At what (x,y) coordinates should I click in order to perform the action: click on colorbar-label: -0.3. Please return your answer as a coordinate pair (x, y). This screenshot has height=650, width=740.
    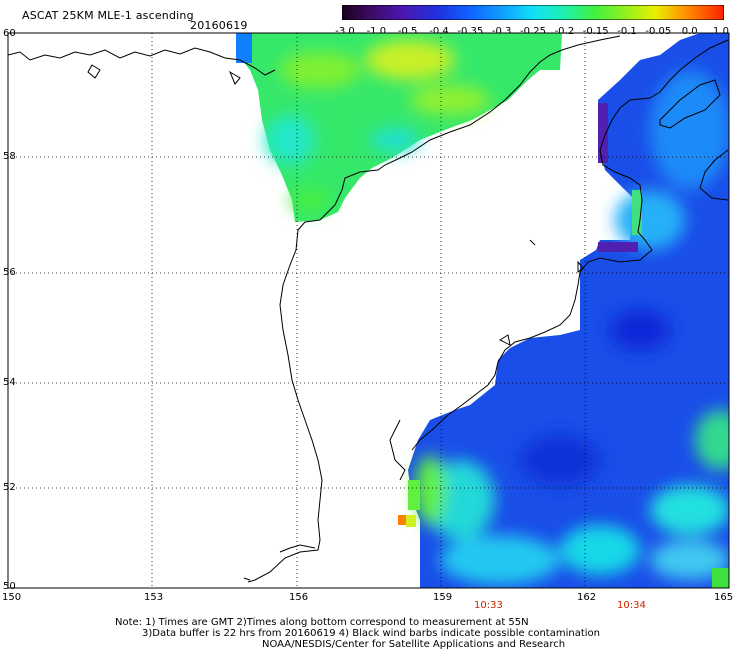
    Looking at the image, I should click on (501, 31).